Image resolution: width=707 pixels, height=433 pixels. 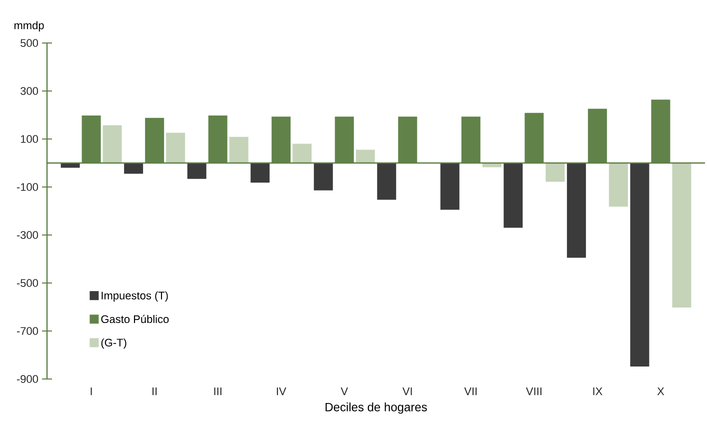 I want to click on x-tick-label: X, so click(x=660, y=392).